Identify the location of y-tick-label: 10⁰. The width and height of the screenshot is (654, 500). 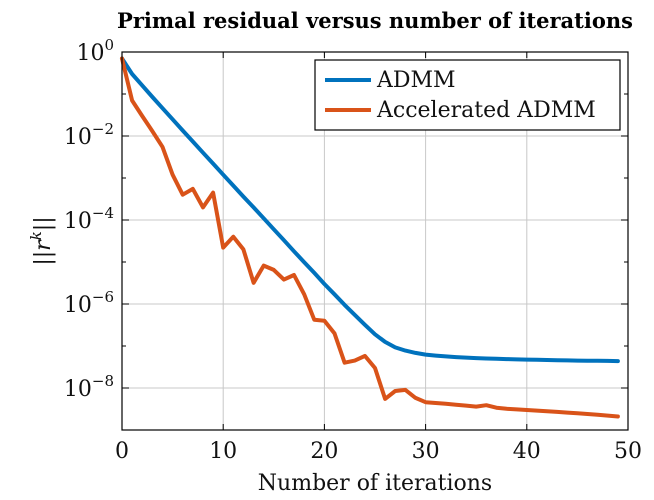
(95, 51).